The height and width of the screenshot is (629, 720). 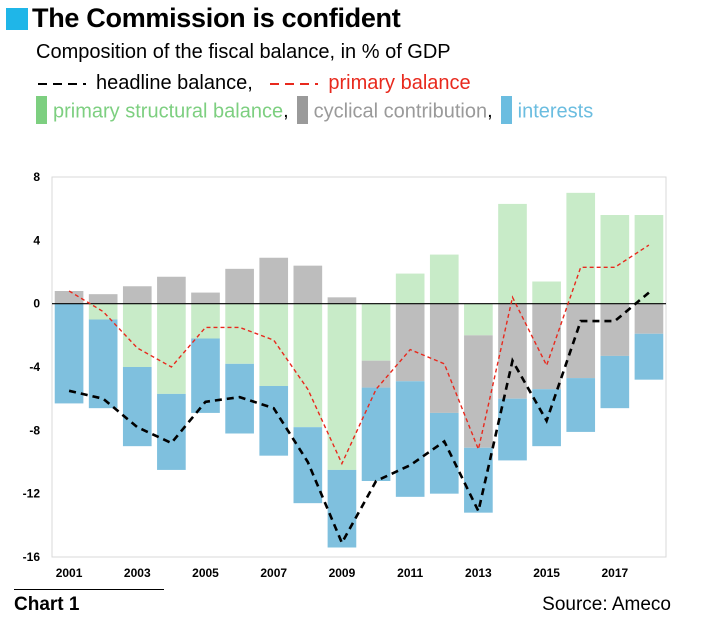 What do you see at coordinates (168, 111) in the screenshot?
I see `legend-structural-label: primary structural balance` at bounding box center [168, 111].